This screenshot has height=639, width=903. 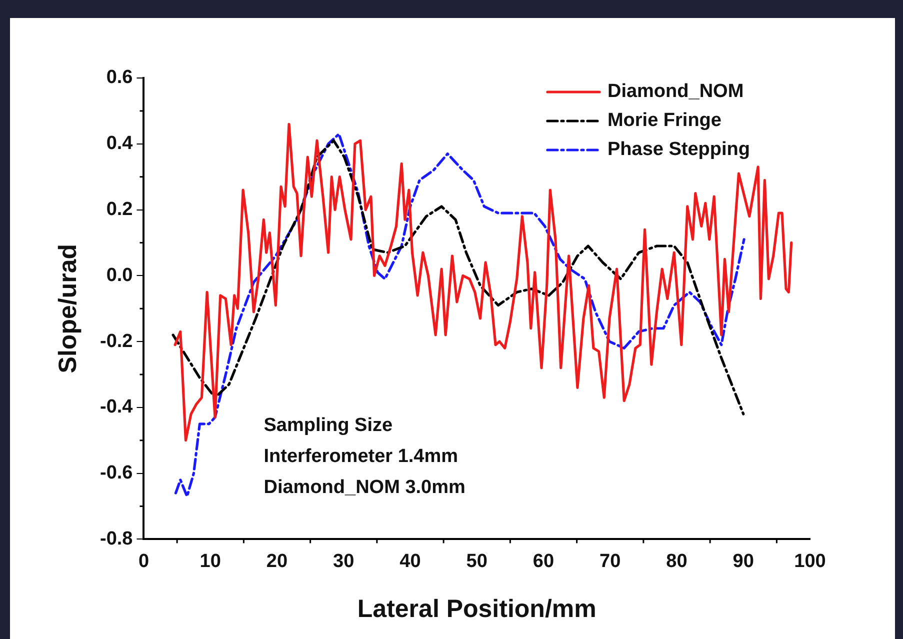 I want to click on y-axis-title: Slope/urad, so click(x=68, y=309).